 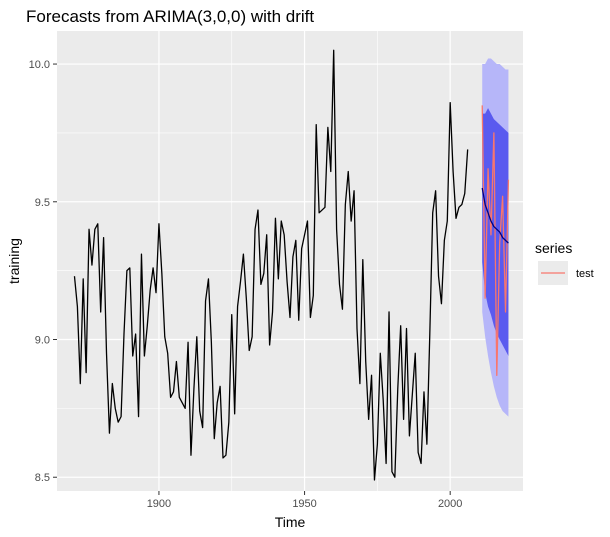 I want to click on legend: series test, so click(x=564, y=262).